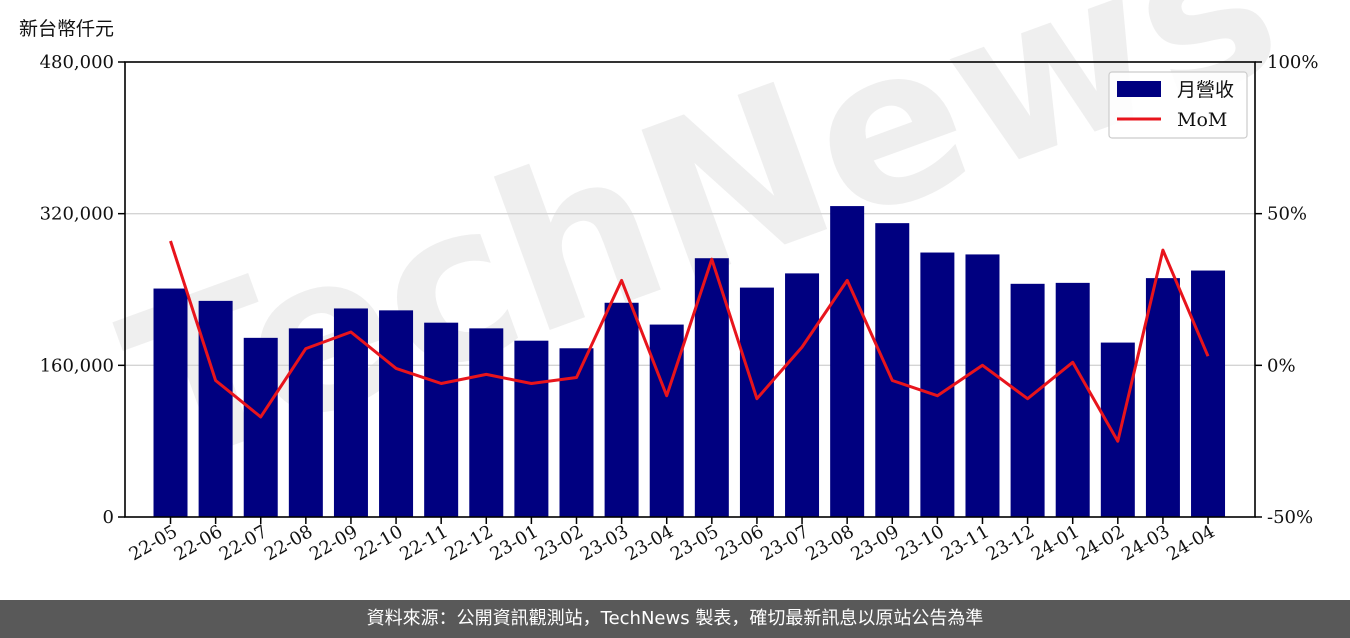  What do you see at coordinates (559, 543) in the screenshot?
I see `x-axis-tick-label: 23-02` at bounding box center [559, 543].